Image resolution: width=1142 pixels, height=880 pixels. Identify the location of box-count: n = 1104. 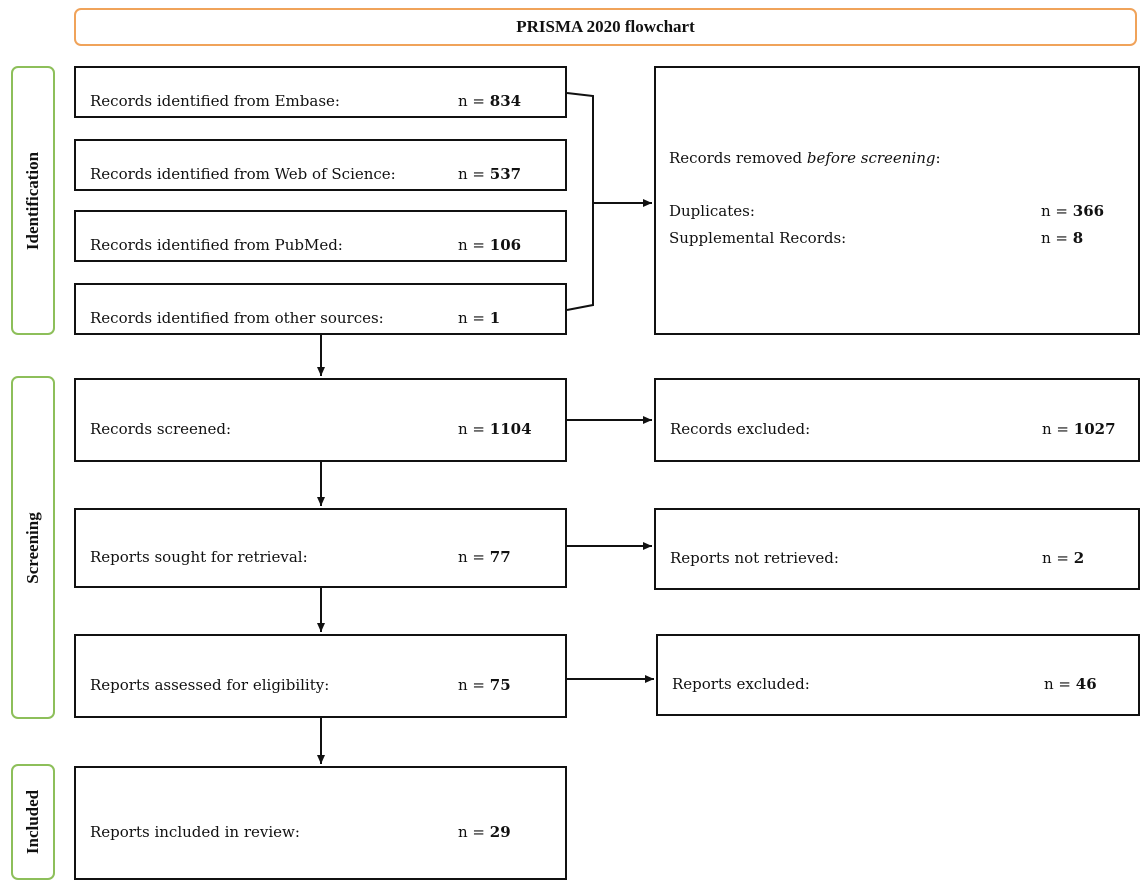
(495, 429).